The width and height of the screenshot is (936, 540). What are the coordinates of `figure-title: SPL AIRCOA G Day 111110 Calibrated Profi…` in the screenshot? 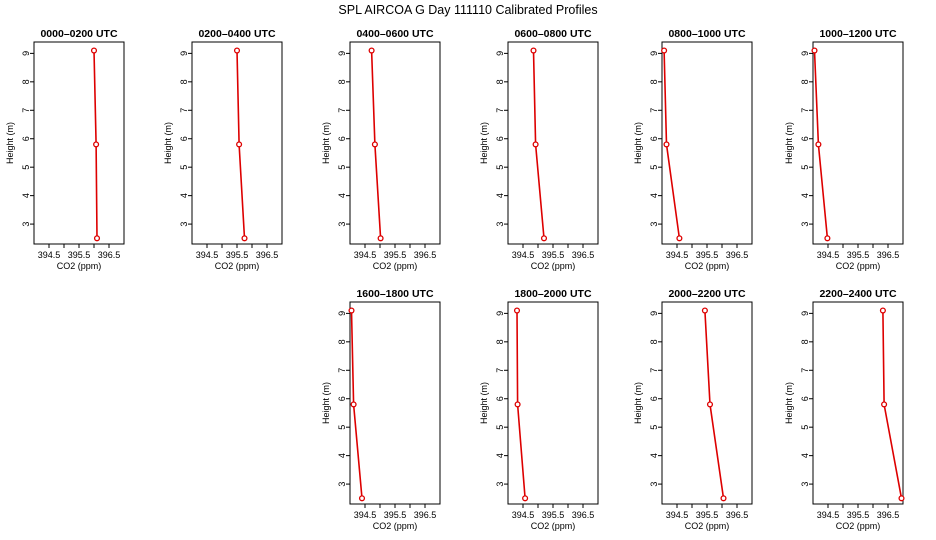 It's located at (467, 10).